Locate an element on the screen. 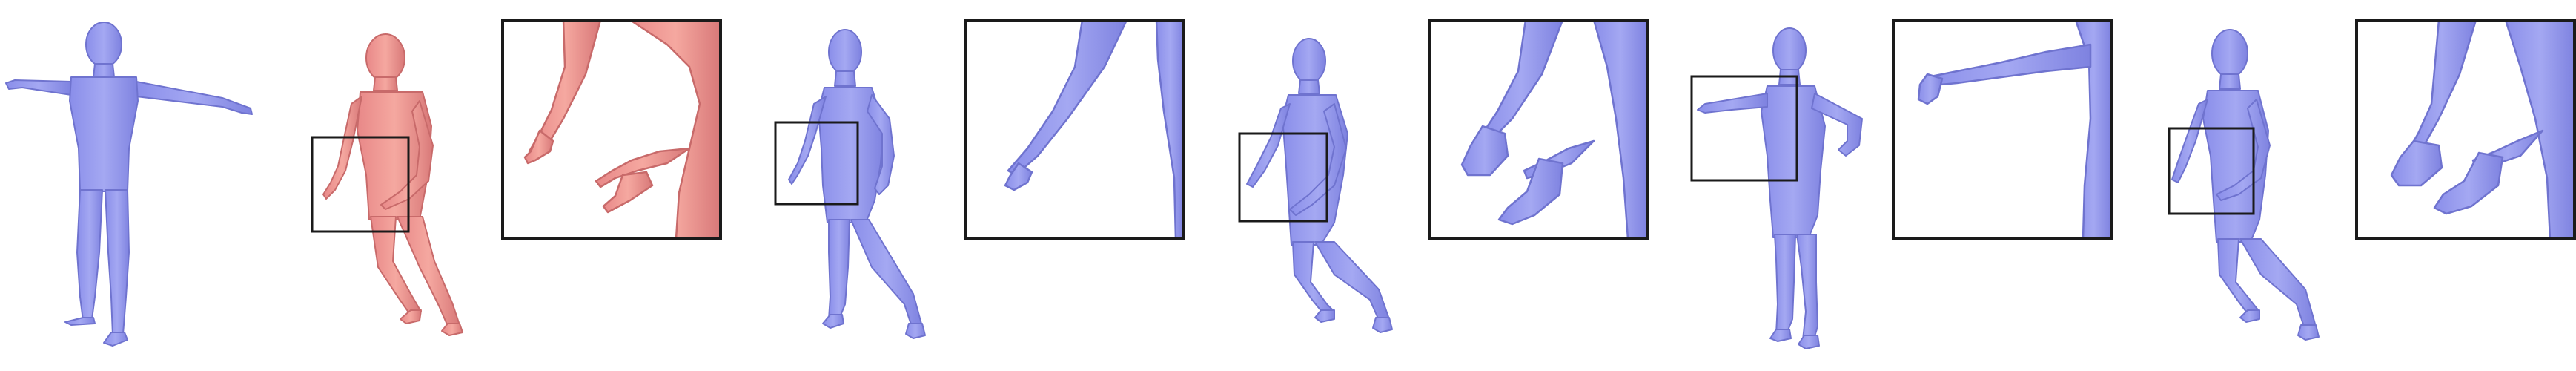 This screenshot has height=371, width=2576. reference-left-arm is located at coordinates (342, 148).